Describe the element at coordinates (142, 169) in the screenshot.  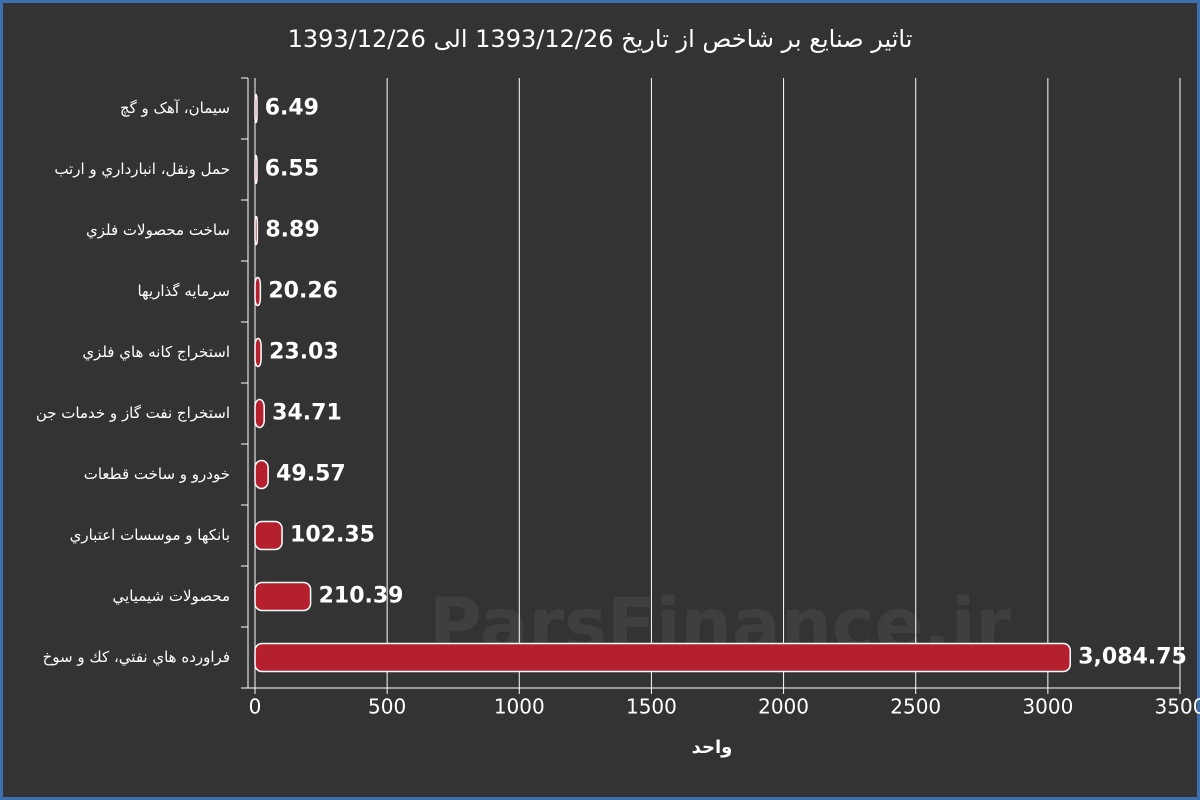
I see `y-tick-label: حمل ونقل، انبارداري و ارتب` at that location.